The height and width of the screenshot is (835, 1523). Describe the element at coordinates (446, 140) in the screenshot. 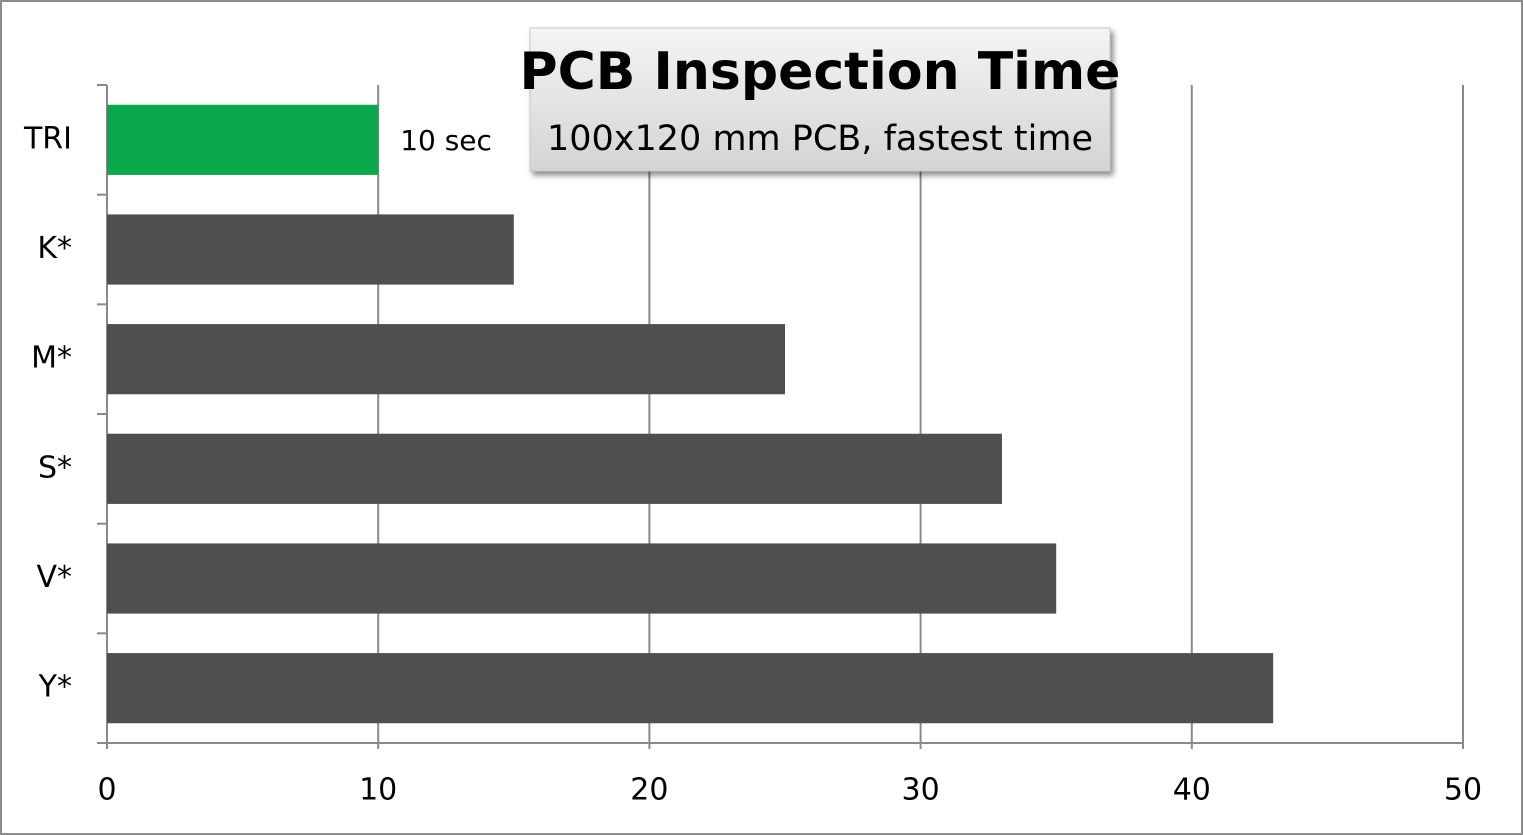

I see `value-label: 10 sec` at that location.